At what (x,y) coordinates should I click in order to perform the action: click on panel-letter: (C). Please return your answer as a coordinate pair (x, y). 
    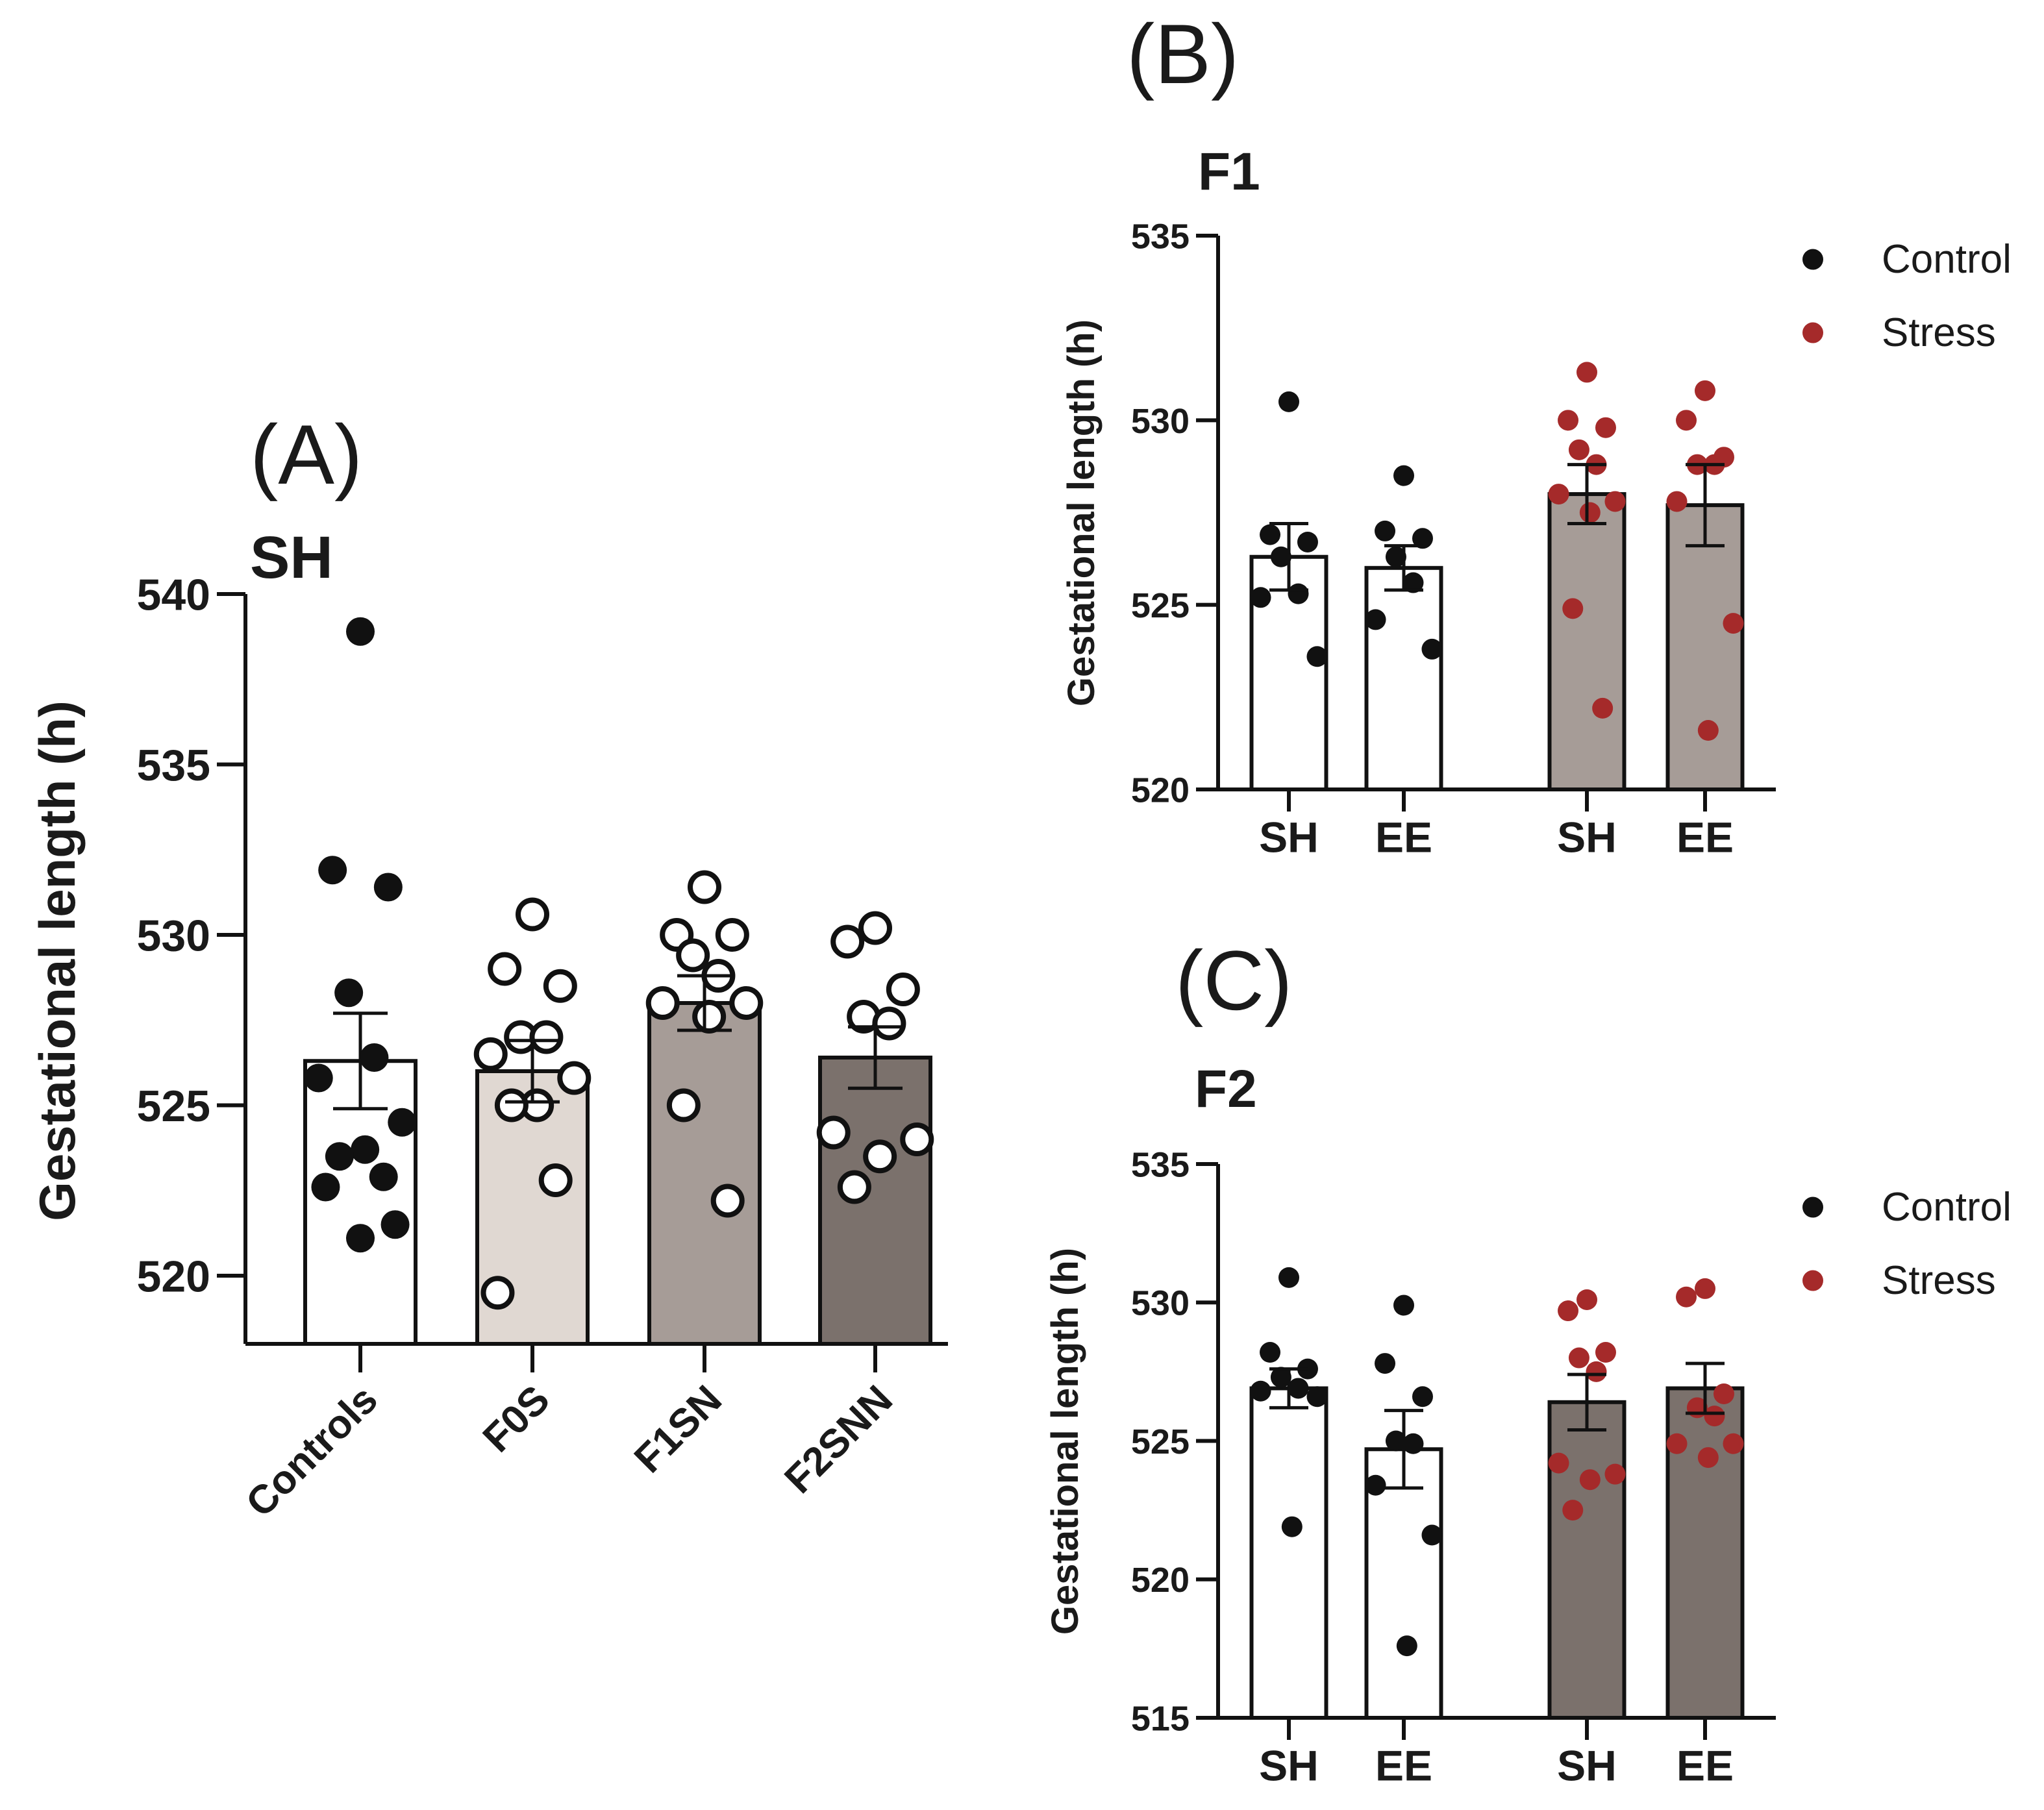
    Looking at the image, I should click on (1233, 980).